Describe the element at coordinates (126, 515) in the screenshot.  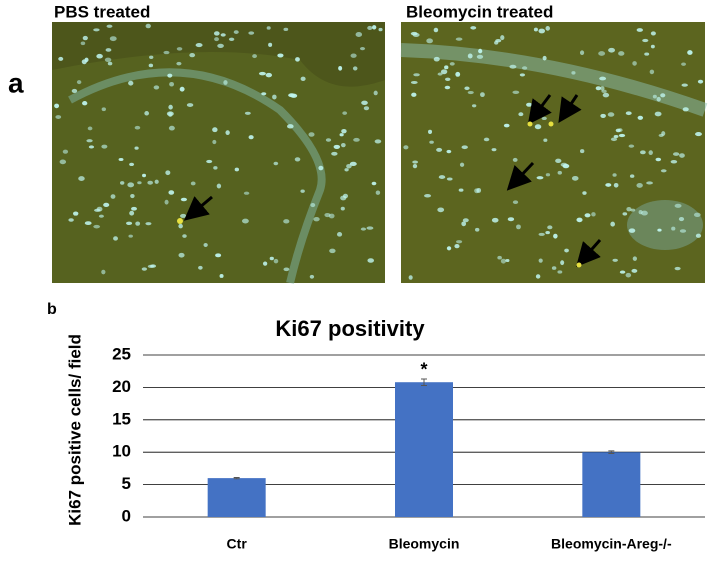
I see `y-tick-label: 0` at that location.